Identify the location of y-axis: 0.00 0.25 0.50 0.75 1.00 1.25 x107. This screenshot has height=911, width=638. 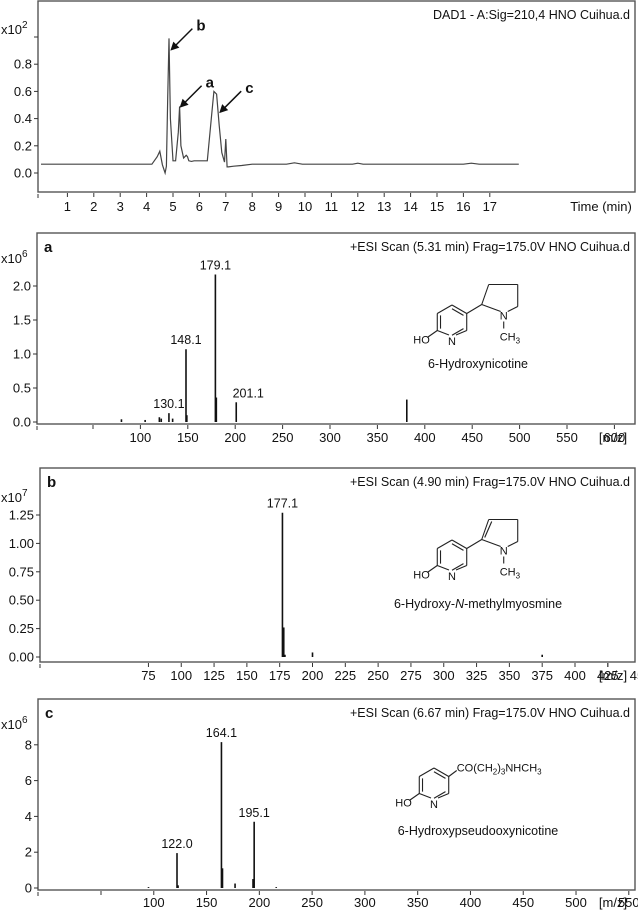
(20, 576).